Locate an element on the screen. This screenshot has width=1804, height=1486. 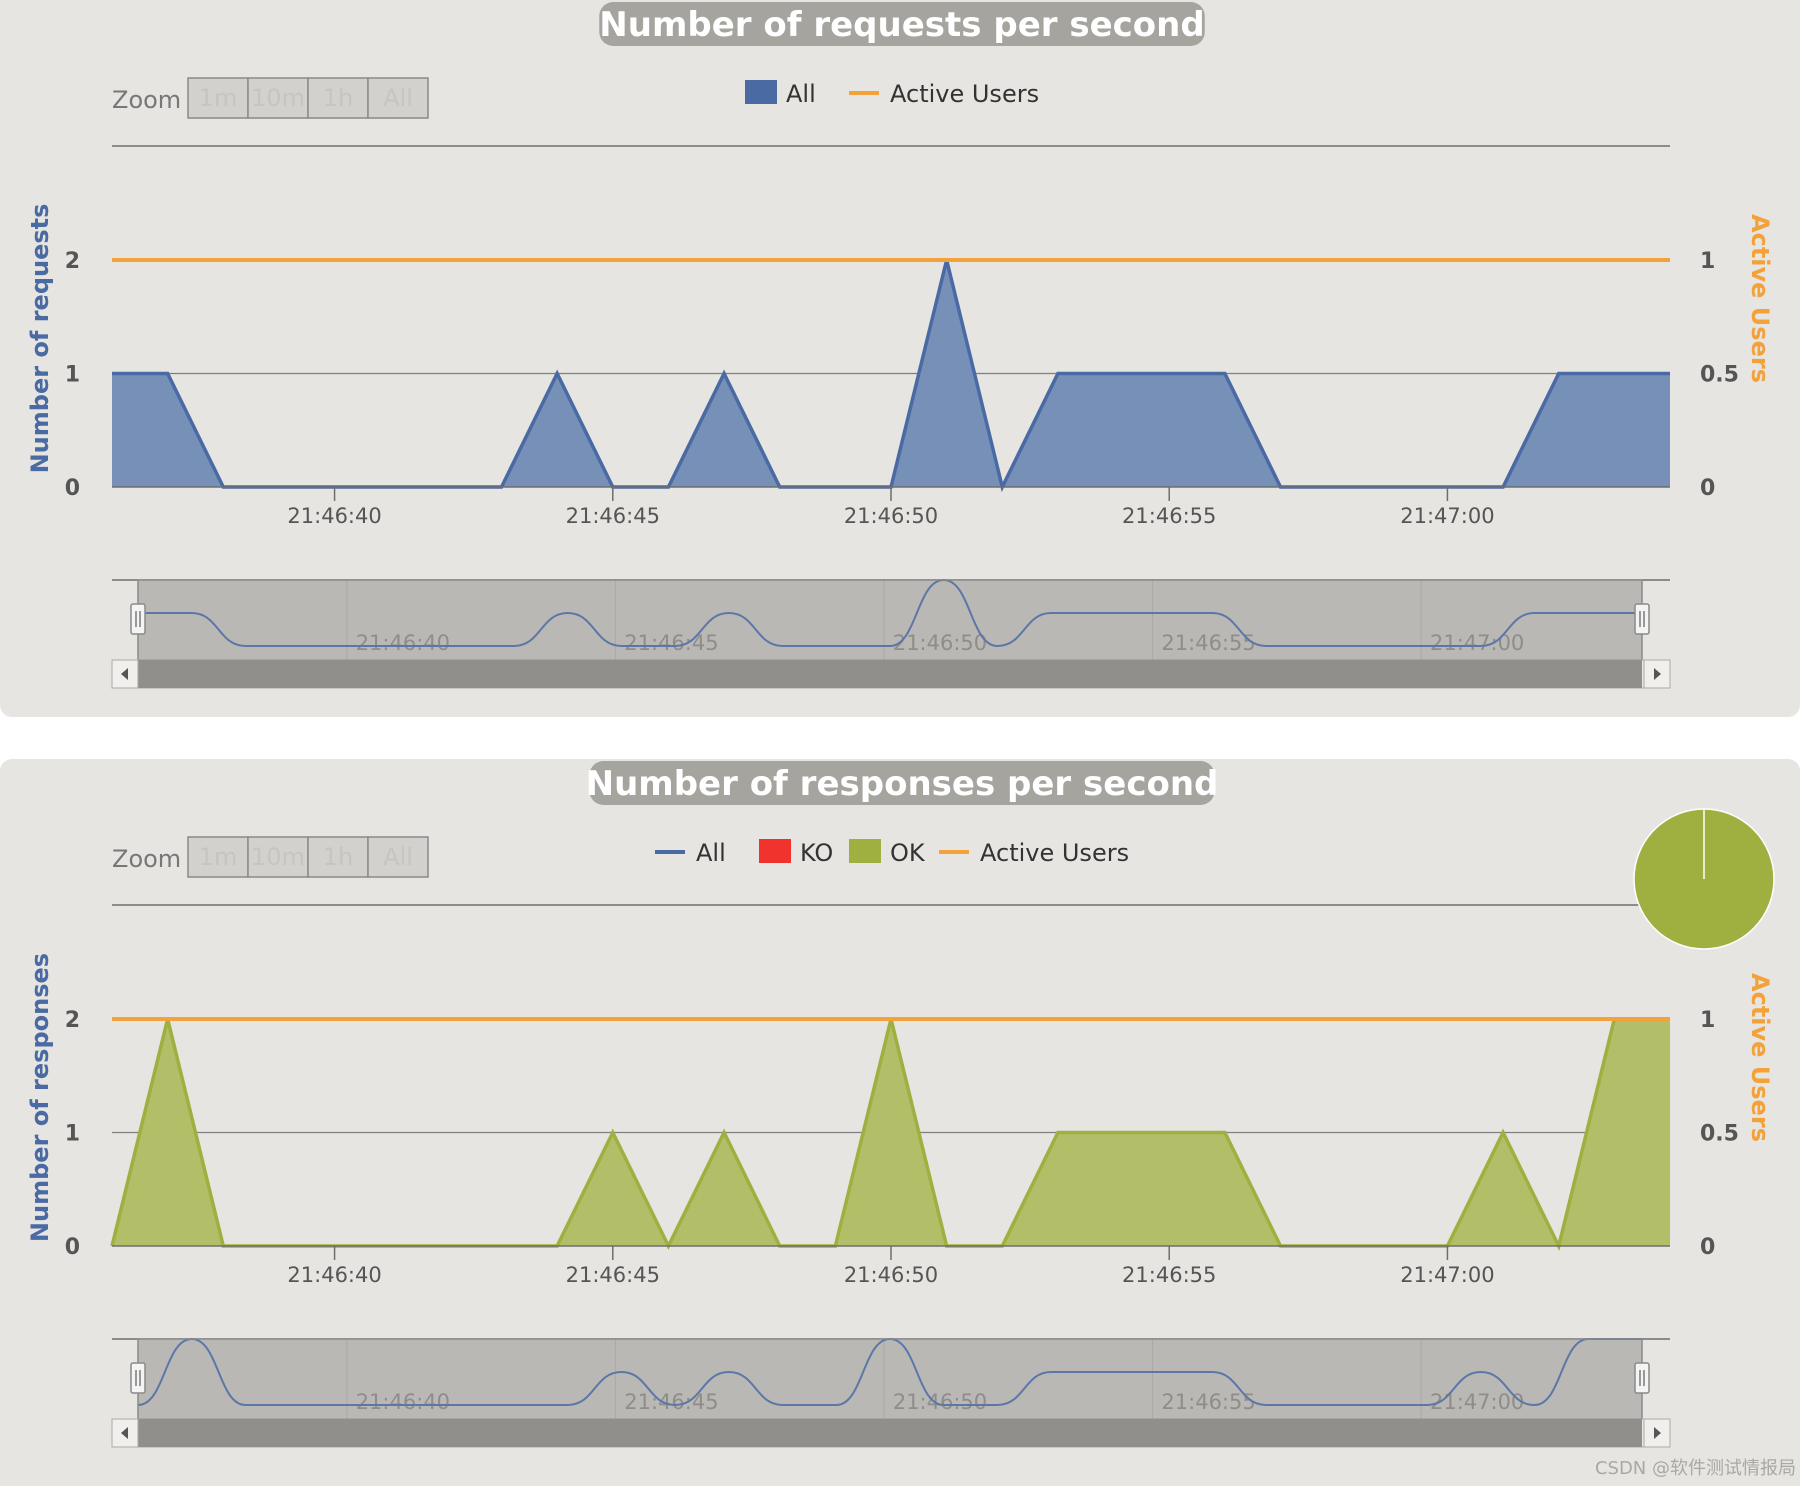
zoom-button-10m is located at coordinates (278, 98).